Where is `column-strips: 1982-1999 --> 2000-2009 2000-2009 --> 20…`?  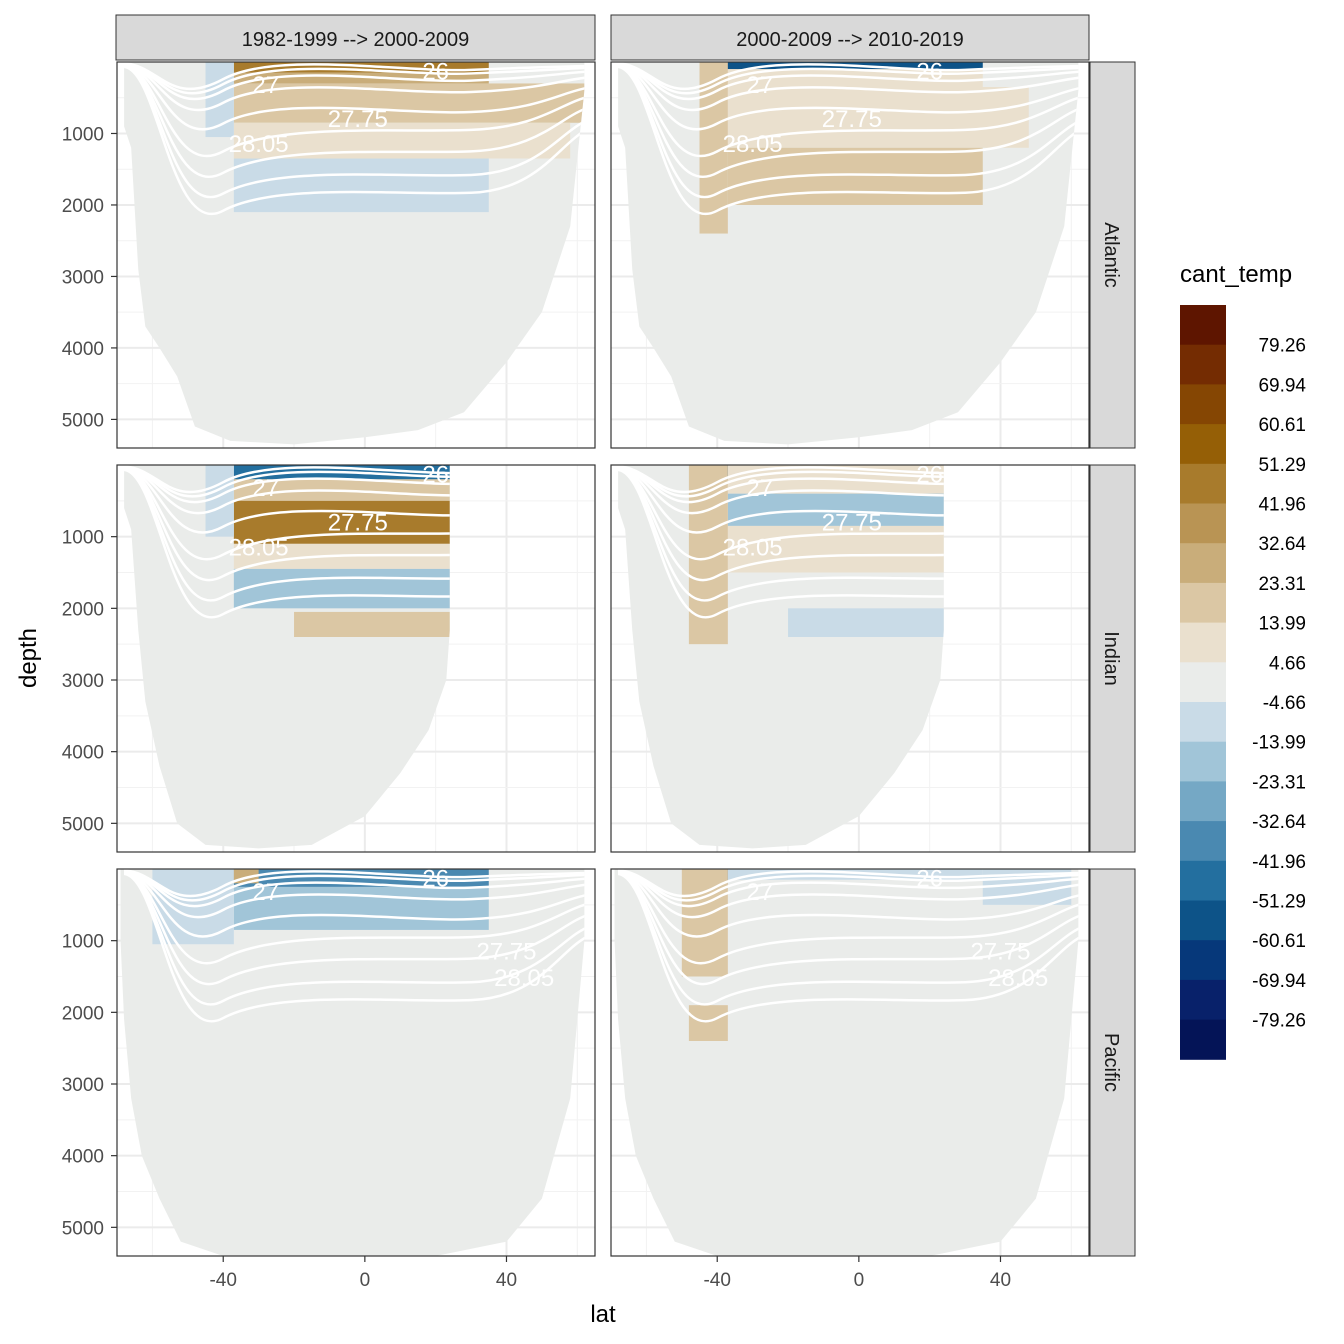 column-strips: 1982-1999 --> 2000-2009 2000-2009 --> 20… is located at coordinates (602, 37).